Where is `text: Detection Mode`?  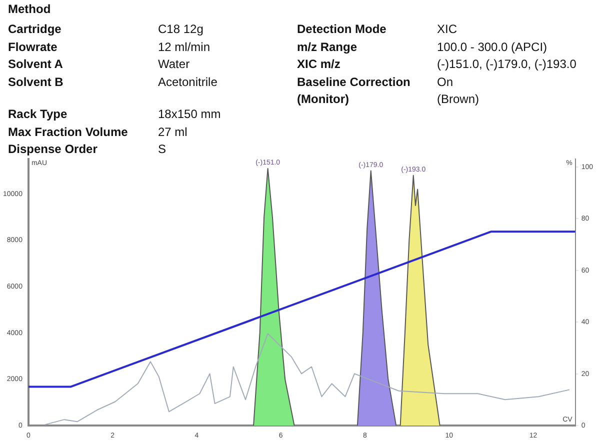
text: Detection Mode is located at coordinates (342, 29).